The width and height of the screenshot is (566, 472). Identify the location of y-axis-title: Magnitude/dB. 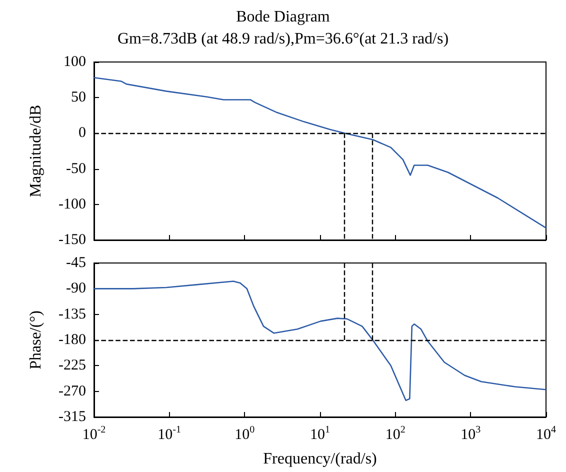
(36, 151).